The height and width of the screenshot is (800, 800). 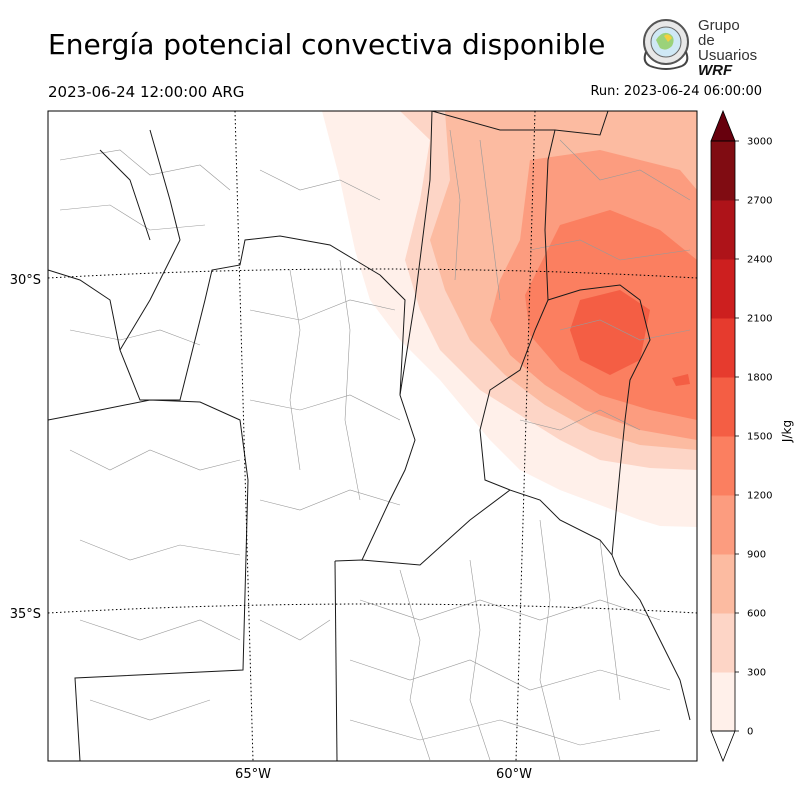 What do you see at coordinates (719, 33) in the screenshot?
I see `logo-line-1: Grupo de` at bounding box center [719, 33].